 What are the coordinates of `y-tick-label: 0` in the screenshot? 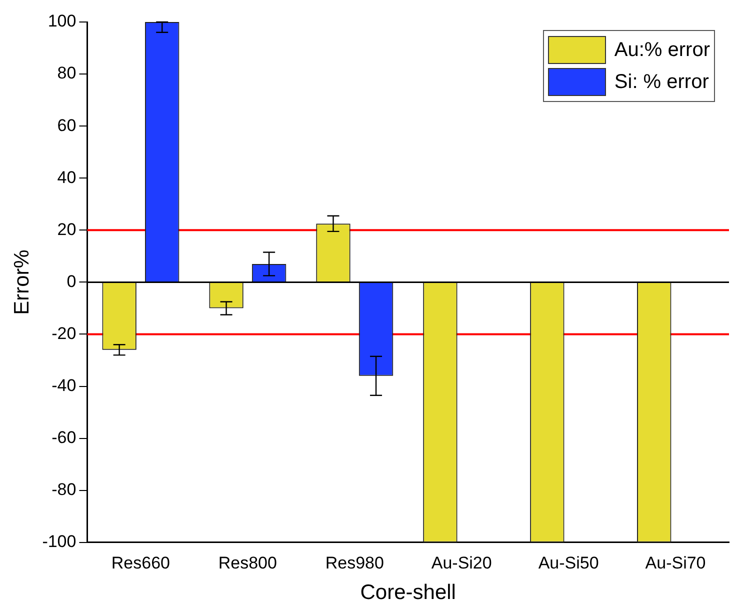 It's located at (71, 281).